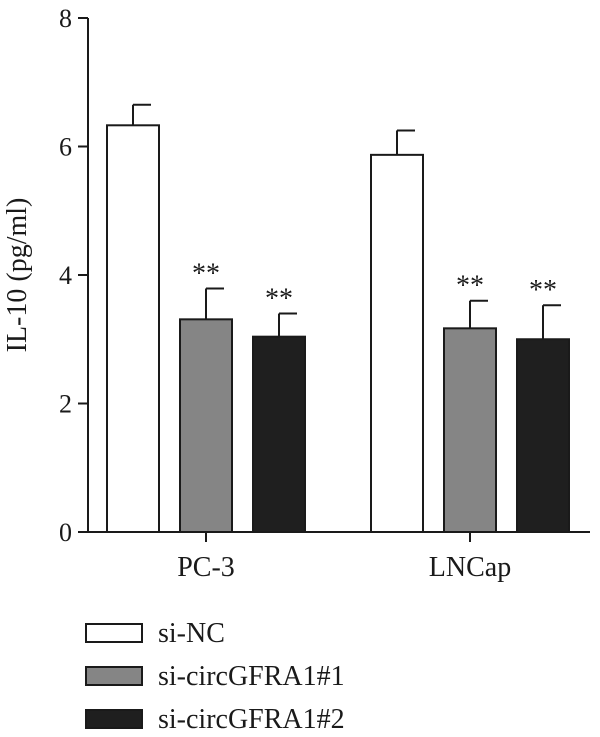 The height and width of the screenshot is (737, 600). I want to click on y-tick-label: 0, so click(65, 532).